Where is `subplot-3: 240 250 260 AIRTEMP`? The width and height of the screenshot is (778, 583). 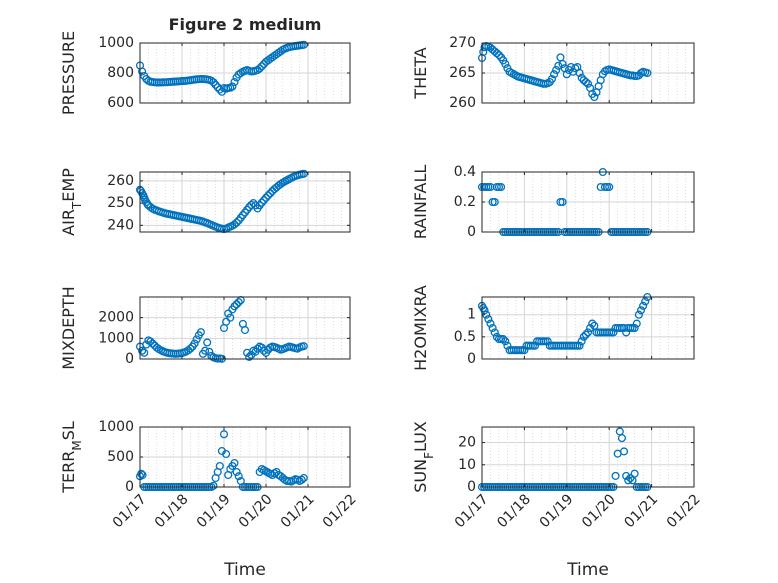 subplot-3: 240 250 260 AIRTEMP is located at coordinates (205, 202).